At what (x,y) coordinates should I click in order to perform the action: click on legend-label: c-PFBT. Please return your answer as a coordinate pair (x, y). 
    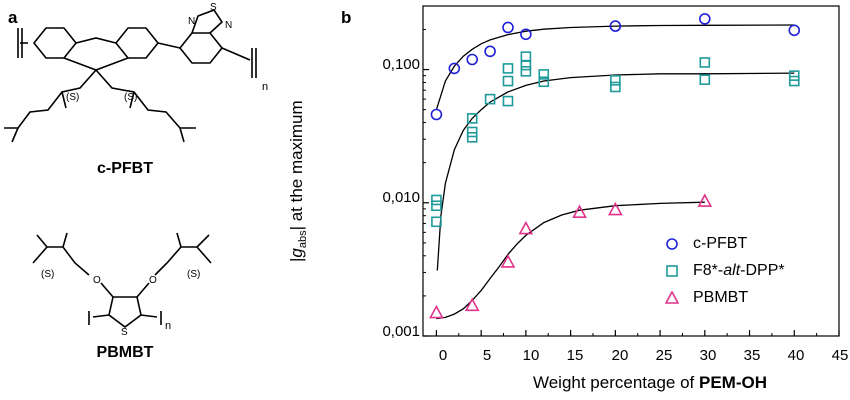
    Looking at the image, I should click on (720, 243).